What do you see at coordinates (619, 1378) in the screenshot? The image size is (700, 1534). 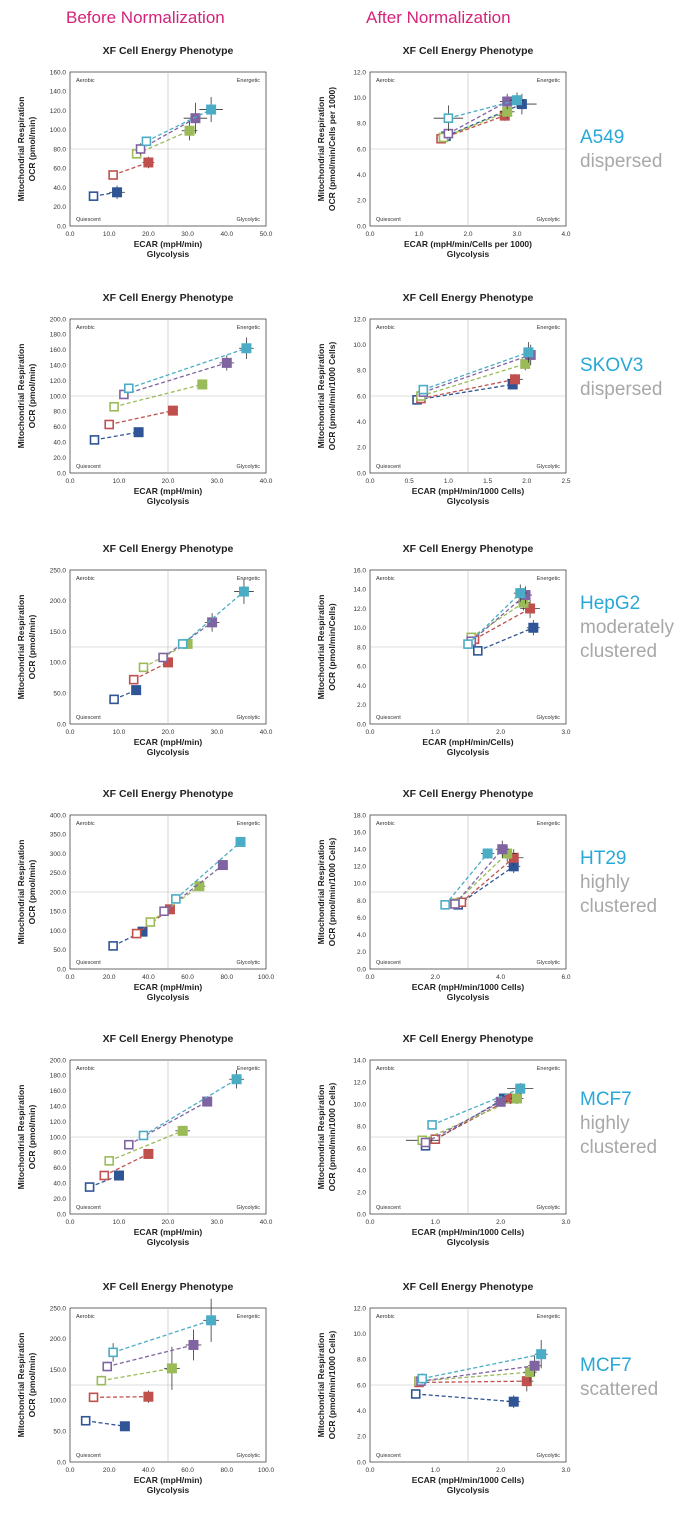 I see `cell-line-label: MCF7 scattered` at bounding box center [619, 1378].